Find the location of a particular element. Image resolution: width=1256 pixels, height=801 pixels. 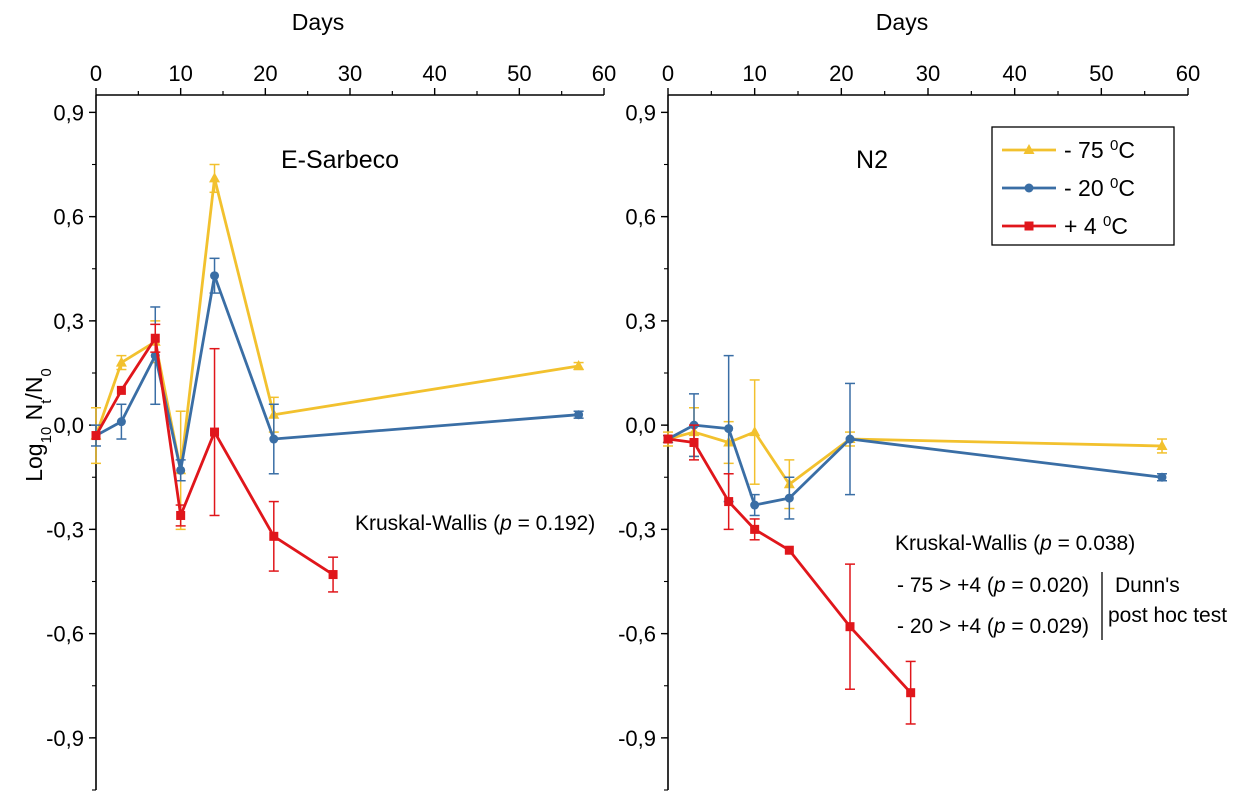

x-tick-label: 40 is located at coordinates (434, 73).